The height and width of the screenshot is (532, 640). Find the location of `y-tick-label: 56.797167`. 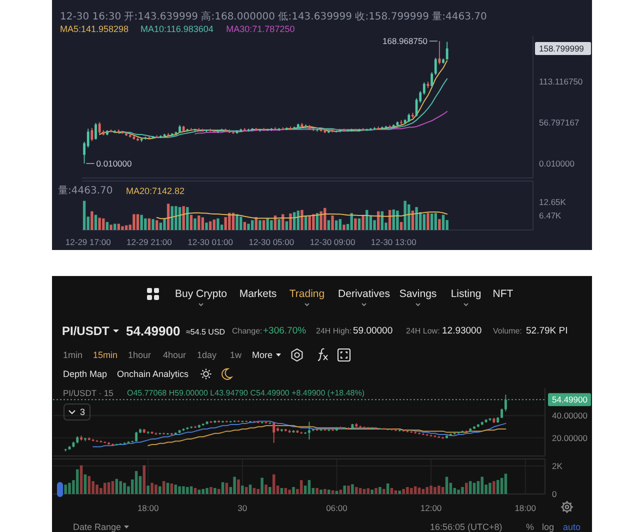

y-tick-label: 56.797167 is located at coordinates (559, 122).